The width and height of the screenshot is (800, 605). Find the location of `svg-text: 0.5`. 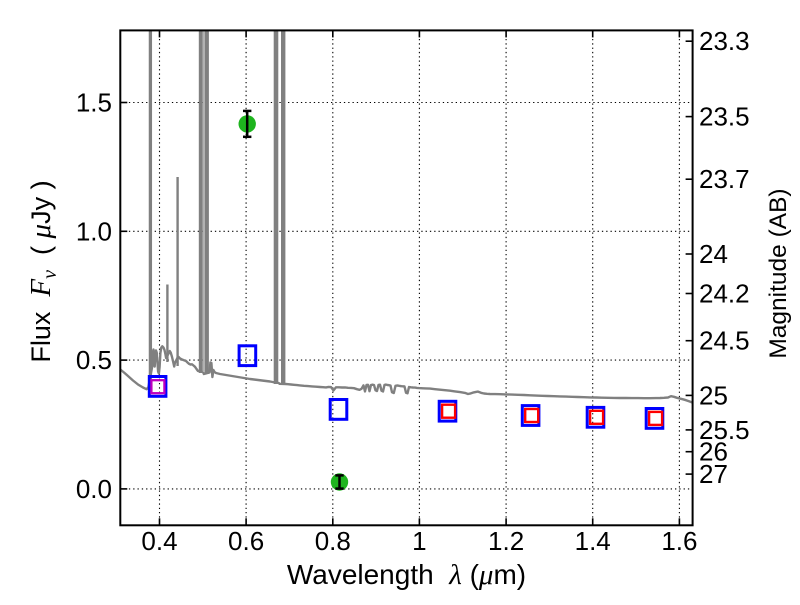

svg-text: 0.5 is located at coordinates (94, 360).